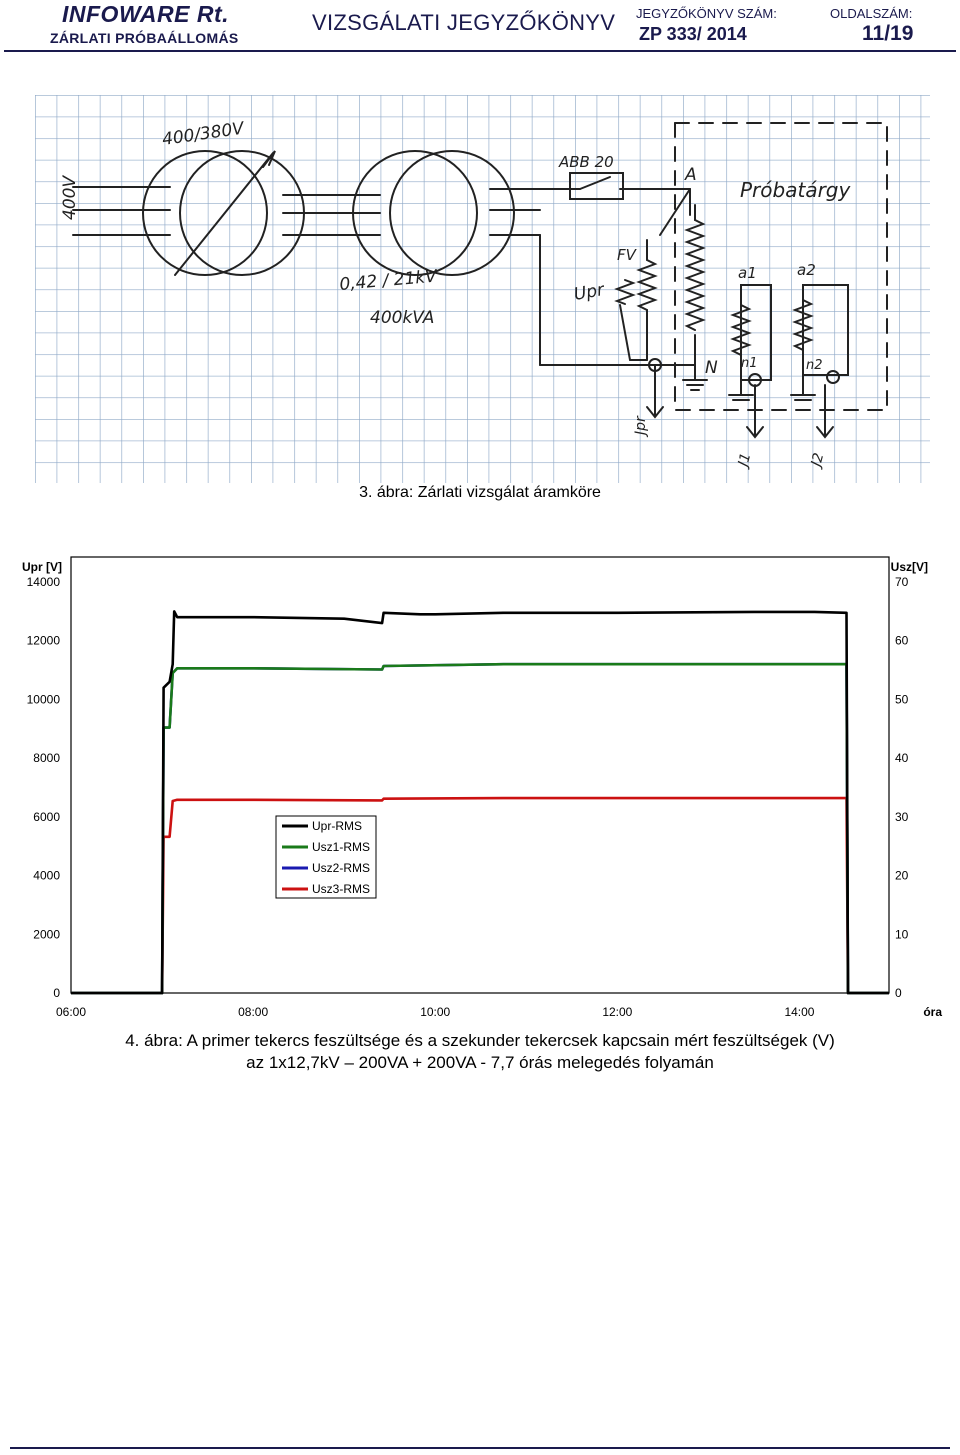 This screenshot has height=1455, width=960. Describe the element at coordinates (44, 787) in the screenshot. I see `left-axis-ticks: 0 2000 4000 6000 8000 10000 12000 14000` at that location.